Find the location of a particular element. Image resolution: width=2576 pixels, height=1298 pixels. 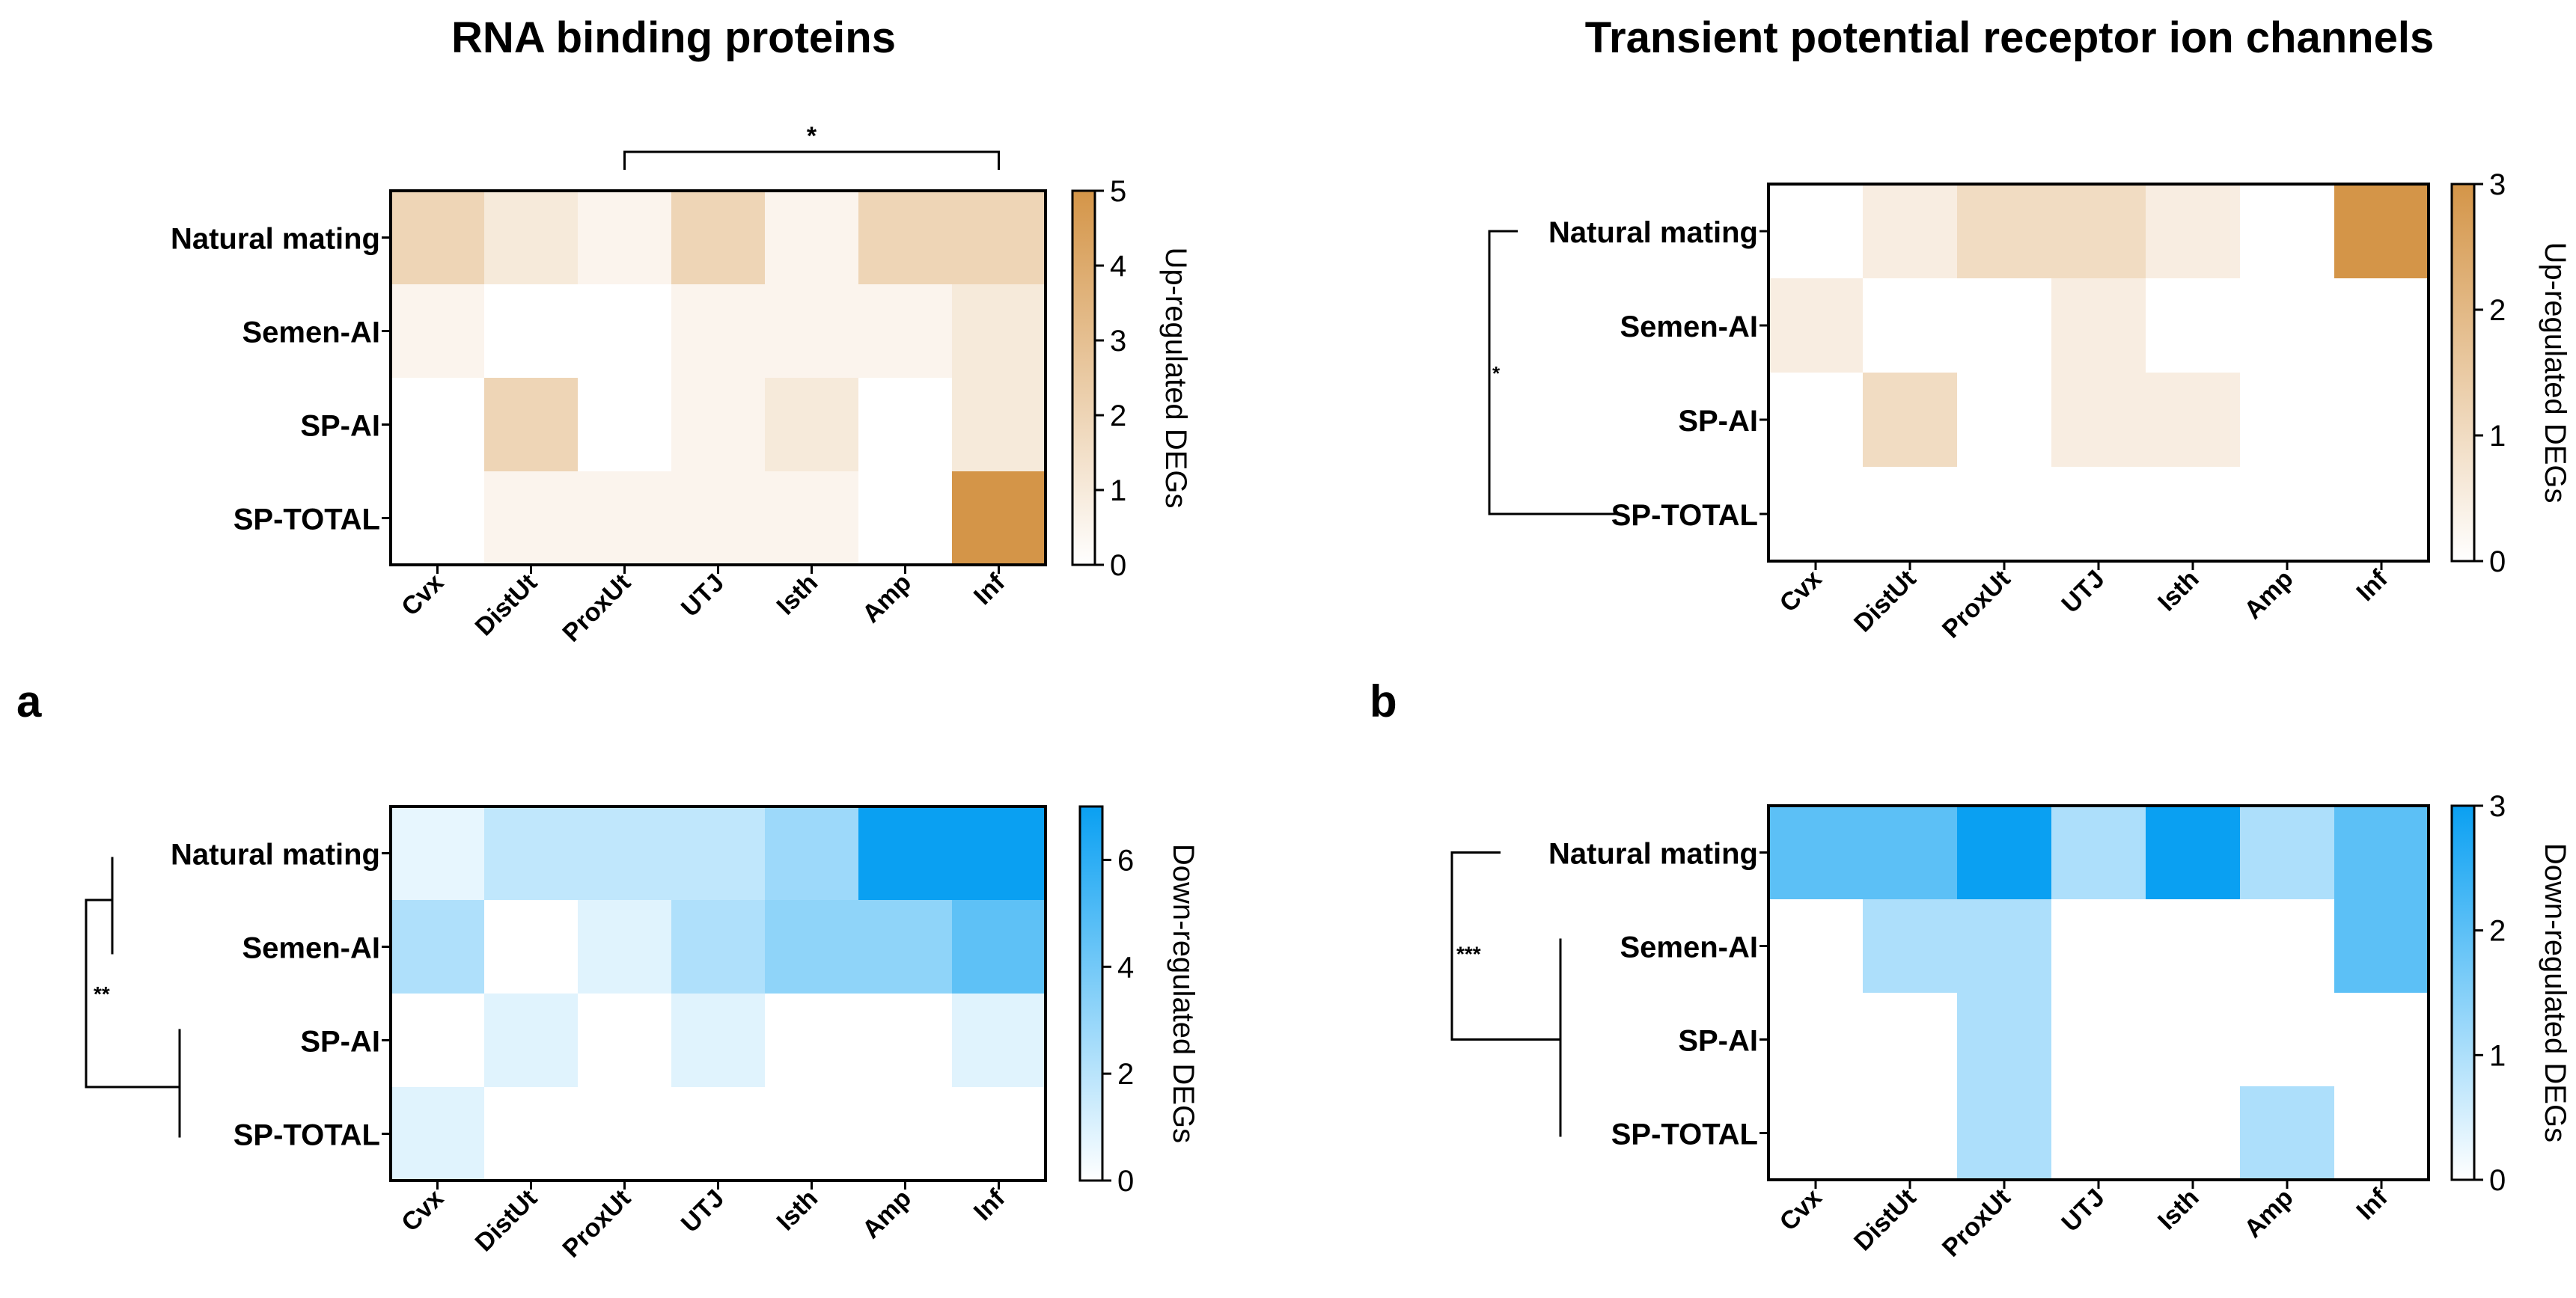

colorbar-tick-label: 6 is located at coordinates (1125, 860).